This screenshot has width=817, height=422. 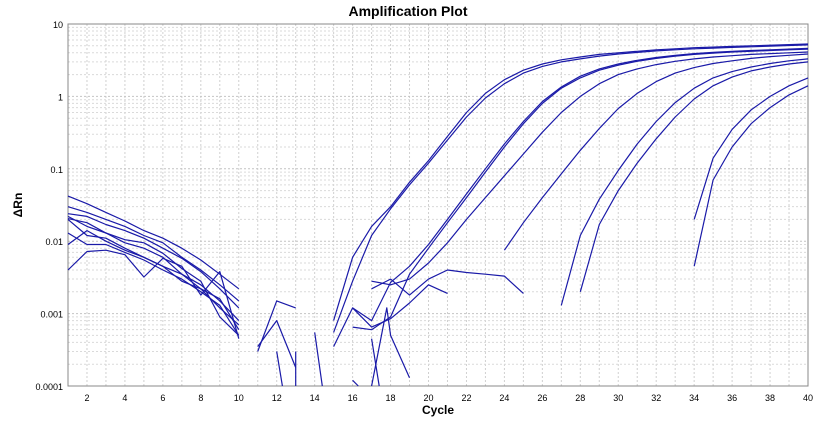 I want to click on x-tick-label: 40, so click(x=808, y=398).